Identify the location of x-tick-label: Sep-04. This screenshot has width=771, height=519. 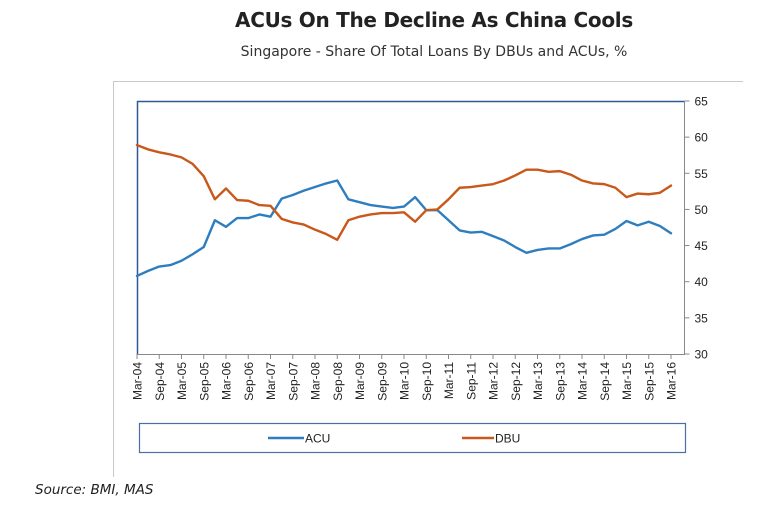
(160, 381).